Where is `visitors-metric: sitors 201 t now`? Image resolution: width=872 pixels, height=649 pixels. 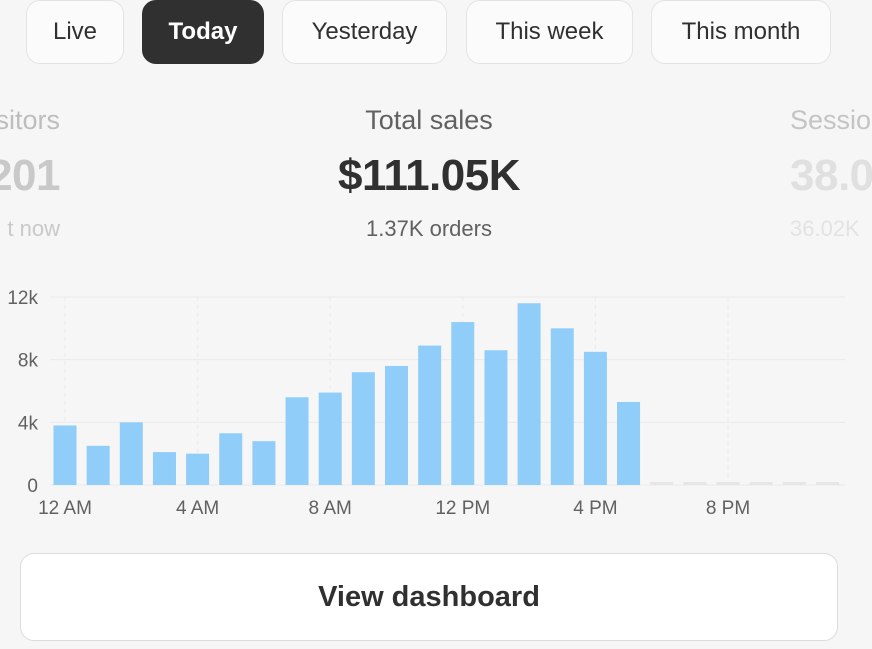
visitors-metric: sitors 201 t now is located at coordinates (30, 173).